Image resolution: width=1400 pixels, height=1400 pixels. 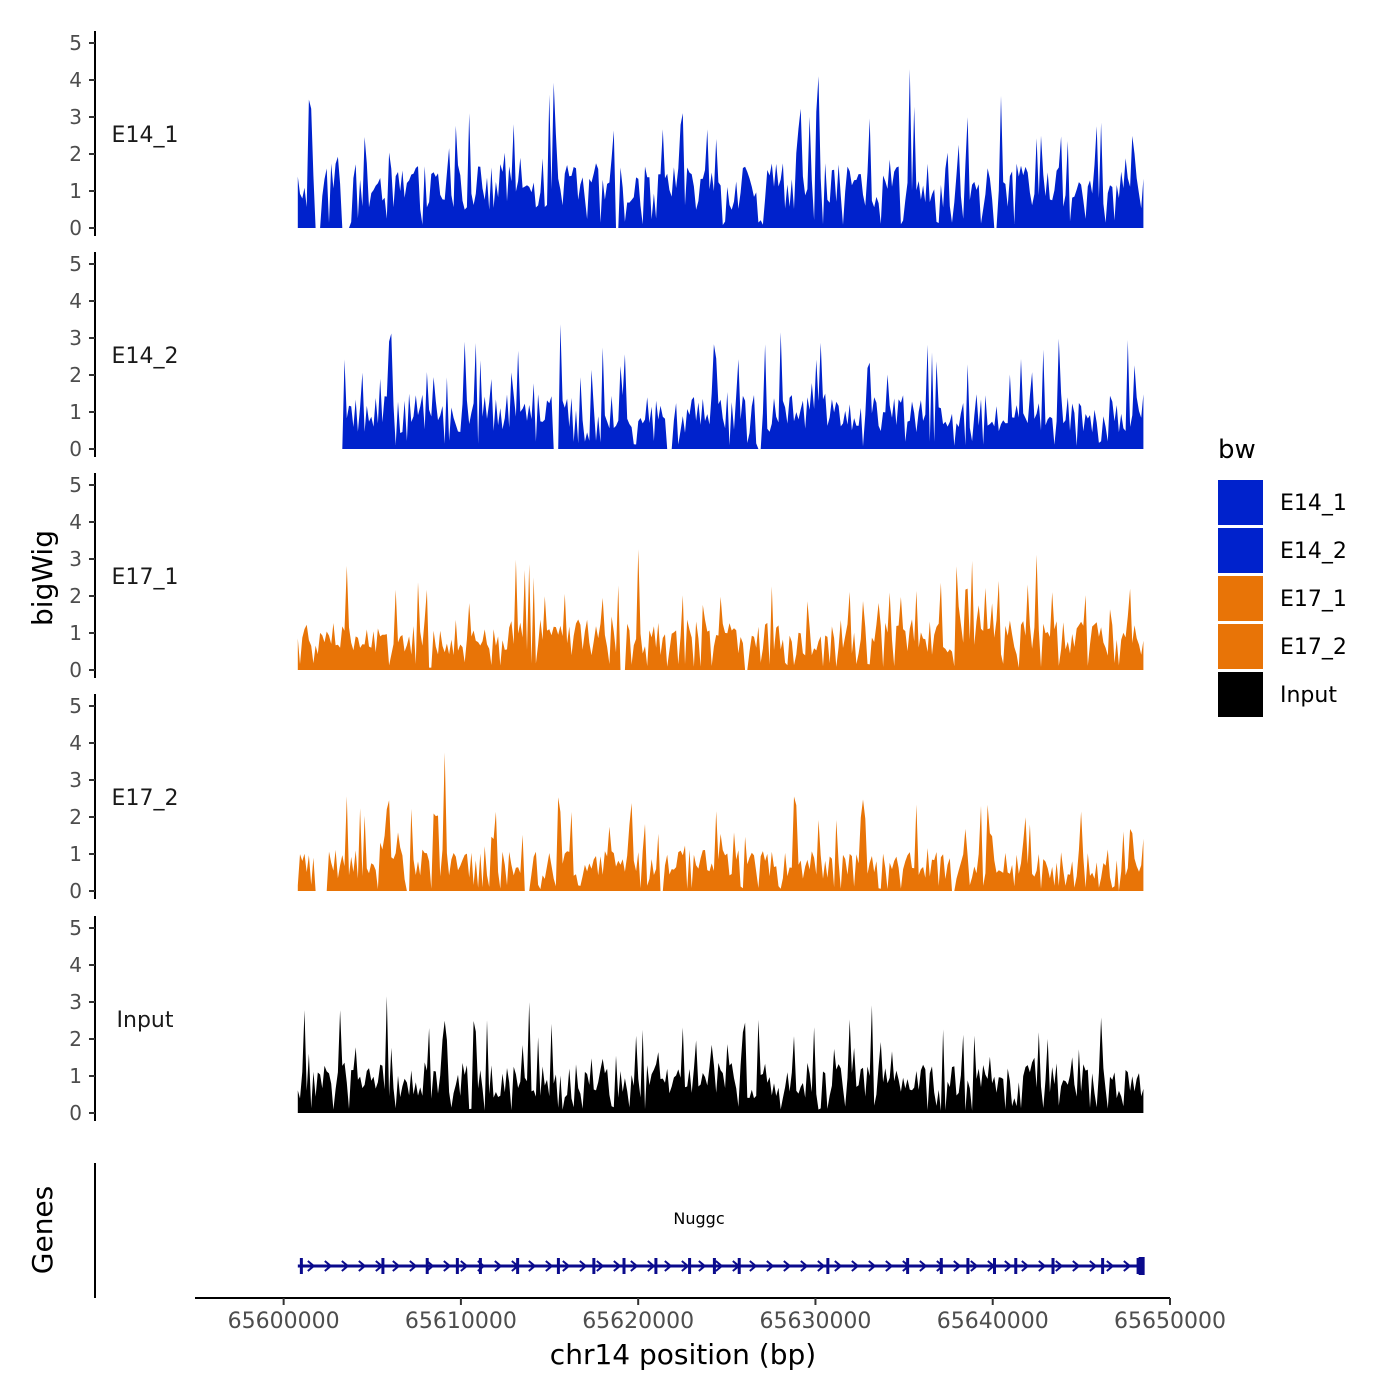 I want to click on legend-title: bw, so click(x=1237, y=450).